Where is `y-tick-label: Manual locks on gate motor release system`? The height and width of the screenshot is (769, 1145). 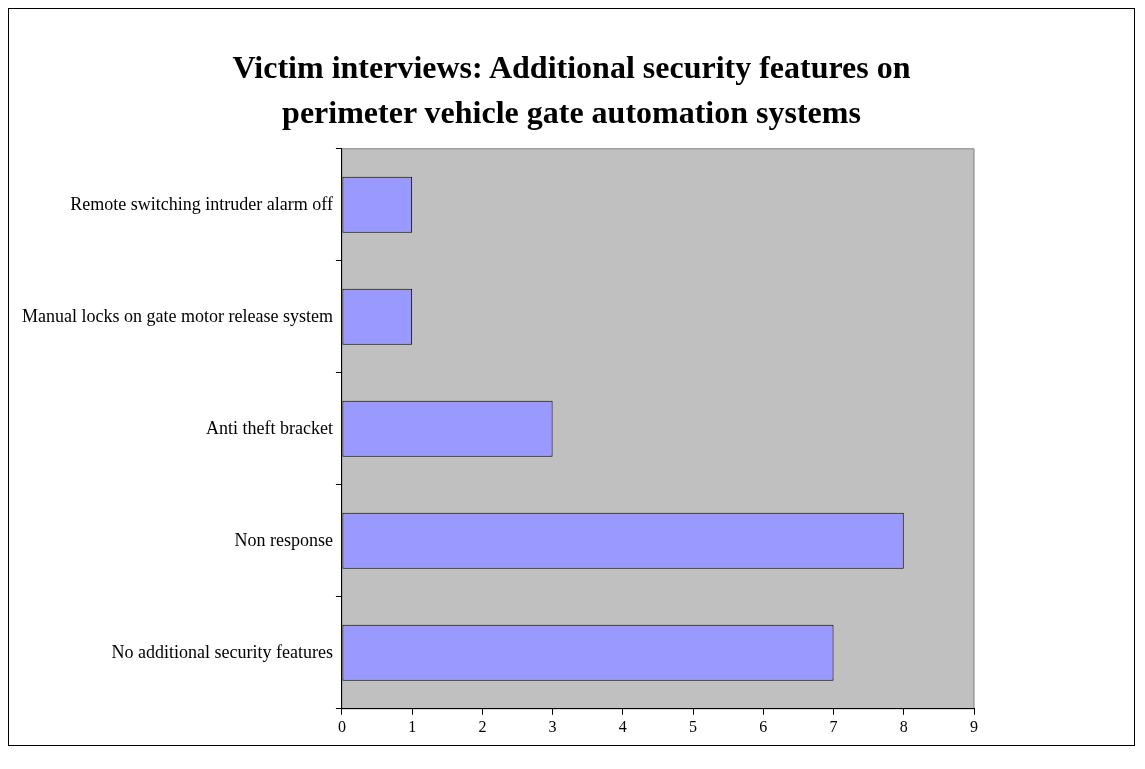 y-tick-label: Manual locks on gate motor release system is located at coordinates (177, 315).